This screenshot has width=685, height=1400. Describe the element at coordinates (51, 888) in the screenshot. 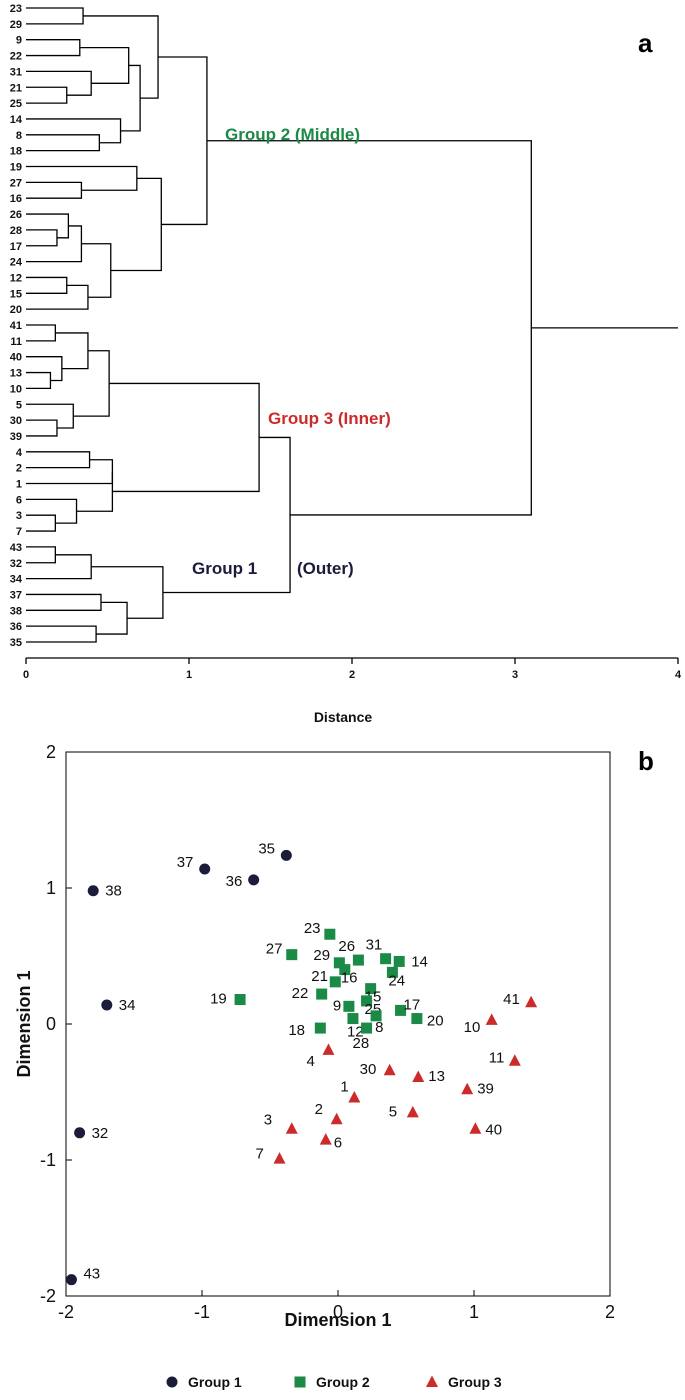

I see `y-tick-label: 1` at that location.